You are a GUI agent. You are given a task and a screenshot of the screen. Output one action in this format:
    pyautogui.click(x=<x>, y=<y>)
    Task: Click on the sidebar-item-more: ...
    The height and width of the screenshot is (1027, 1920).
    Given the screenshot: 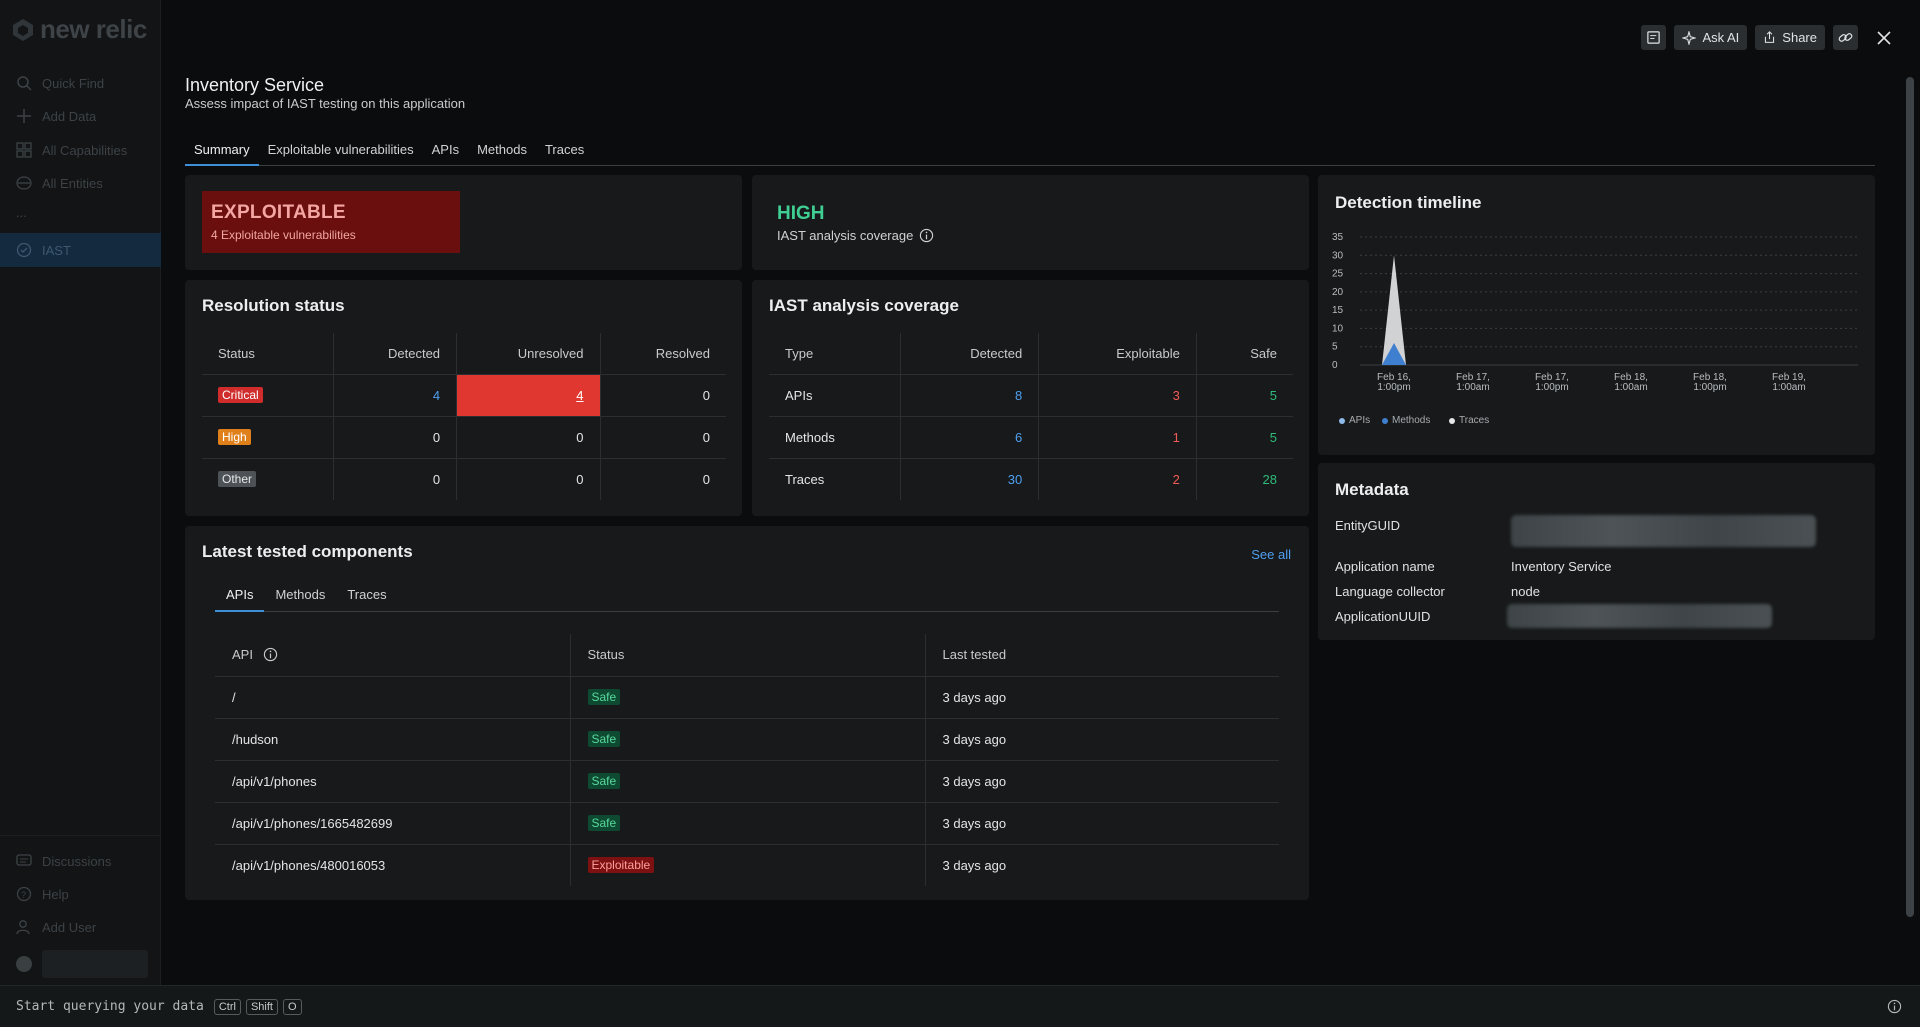 What is the action you would take?
    pyautogui.click(x=80, y=212)
    